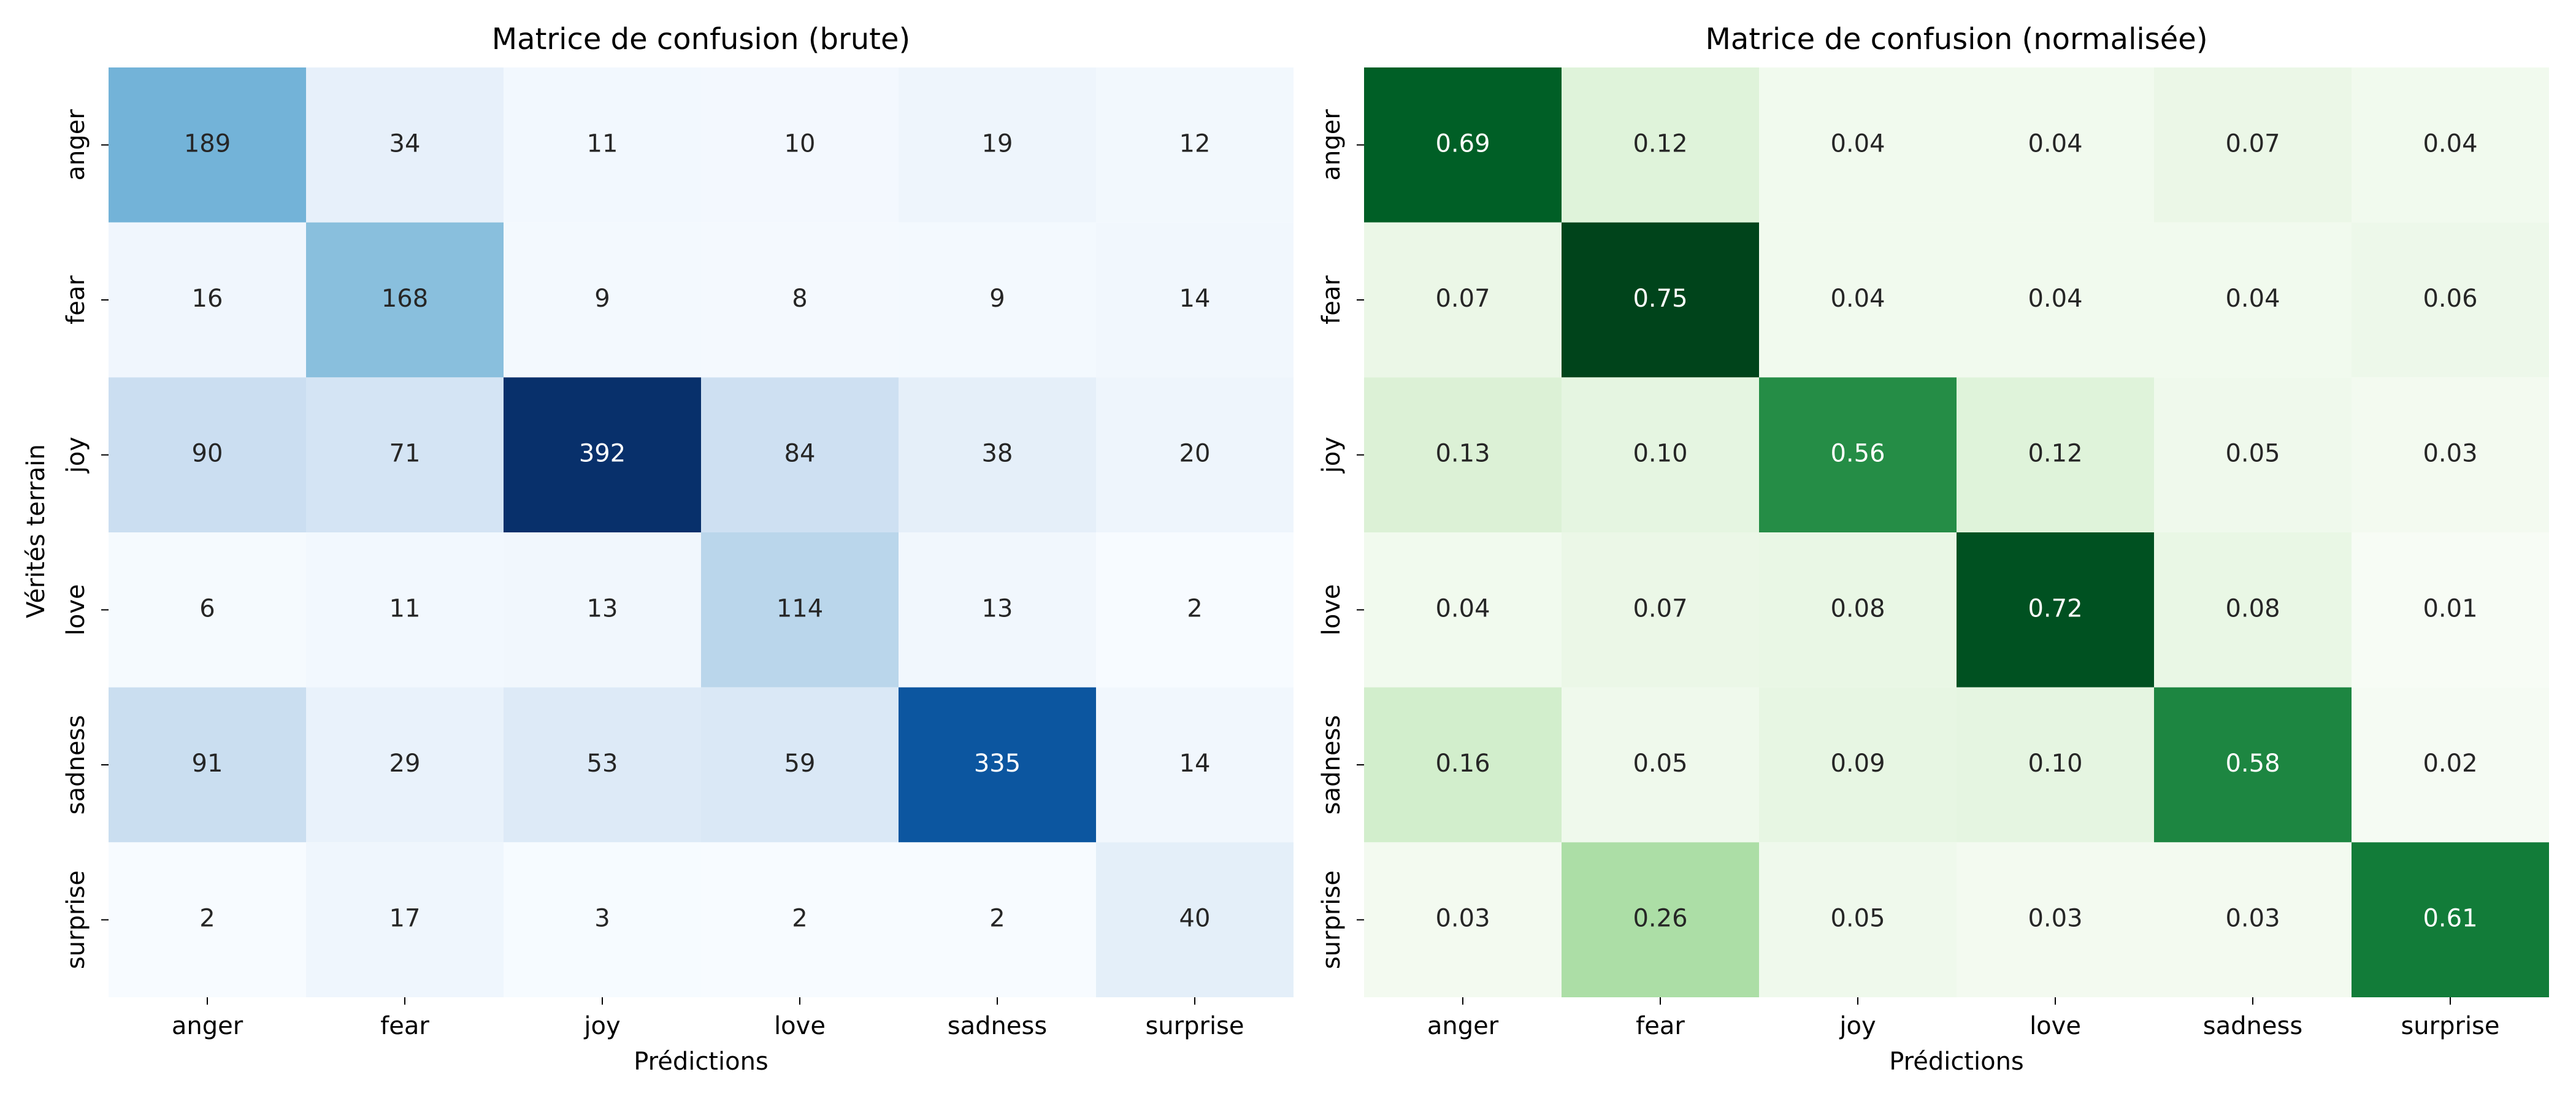 Image resolution: width=2576 pixels, height=1104 pixels. I want to click on raw-cell-joy-sadness, so click(997, 454).